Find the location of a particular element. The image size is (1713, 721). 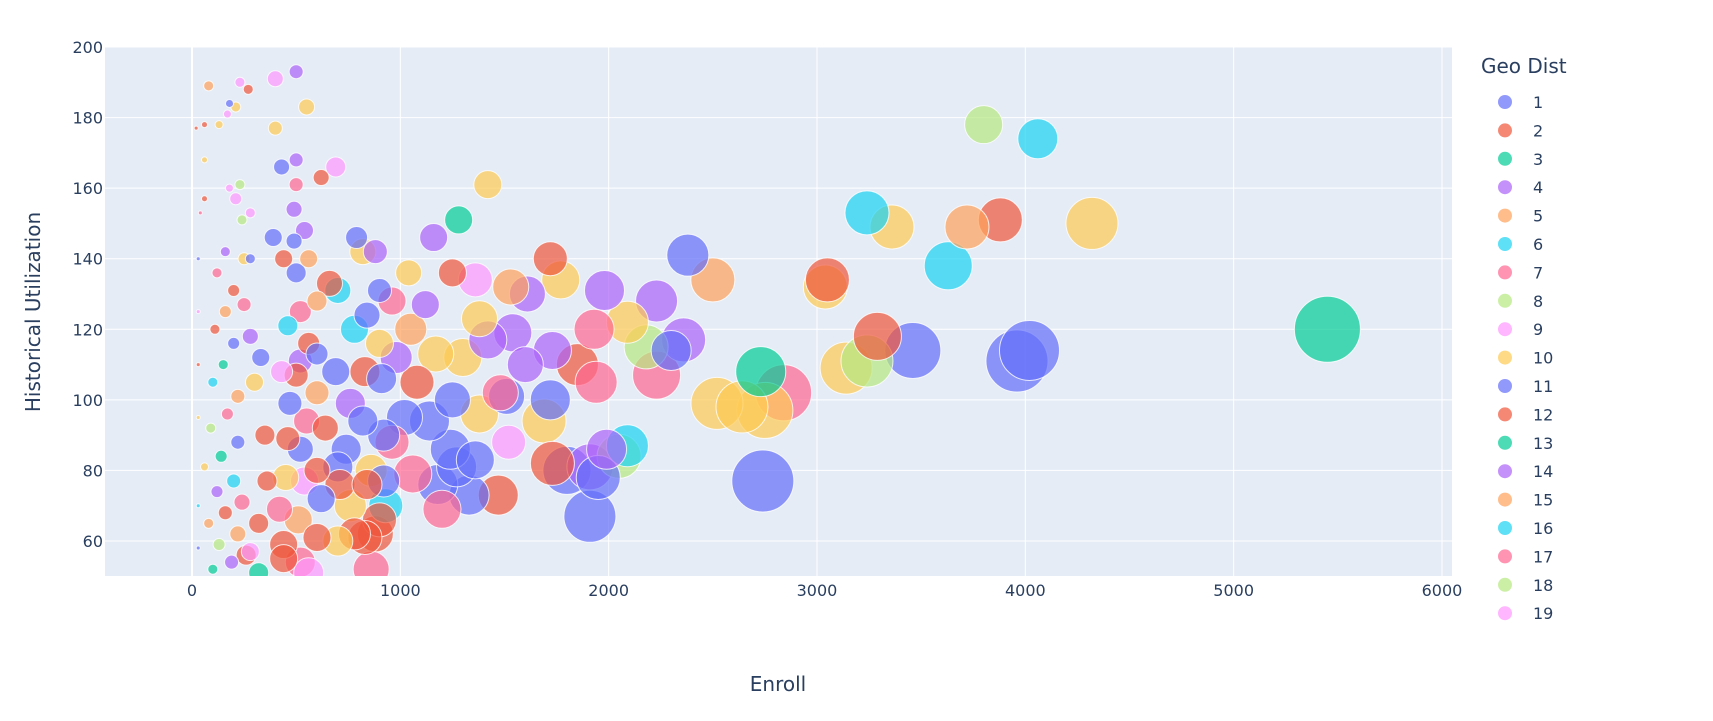

legend-item-3: 3 is located at coordinates (1520, 159).